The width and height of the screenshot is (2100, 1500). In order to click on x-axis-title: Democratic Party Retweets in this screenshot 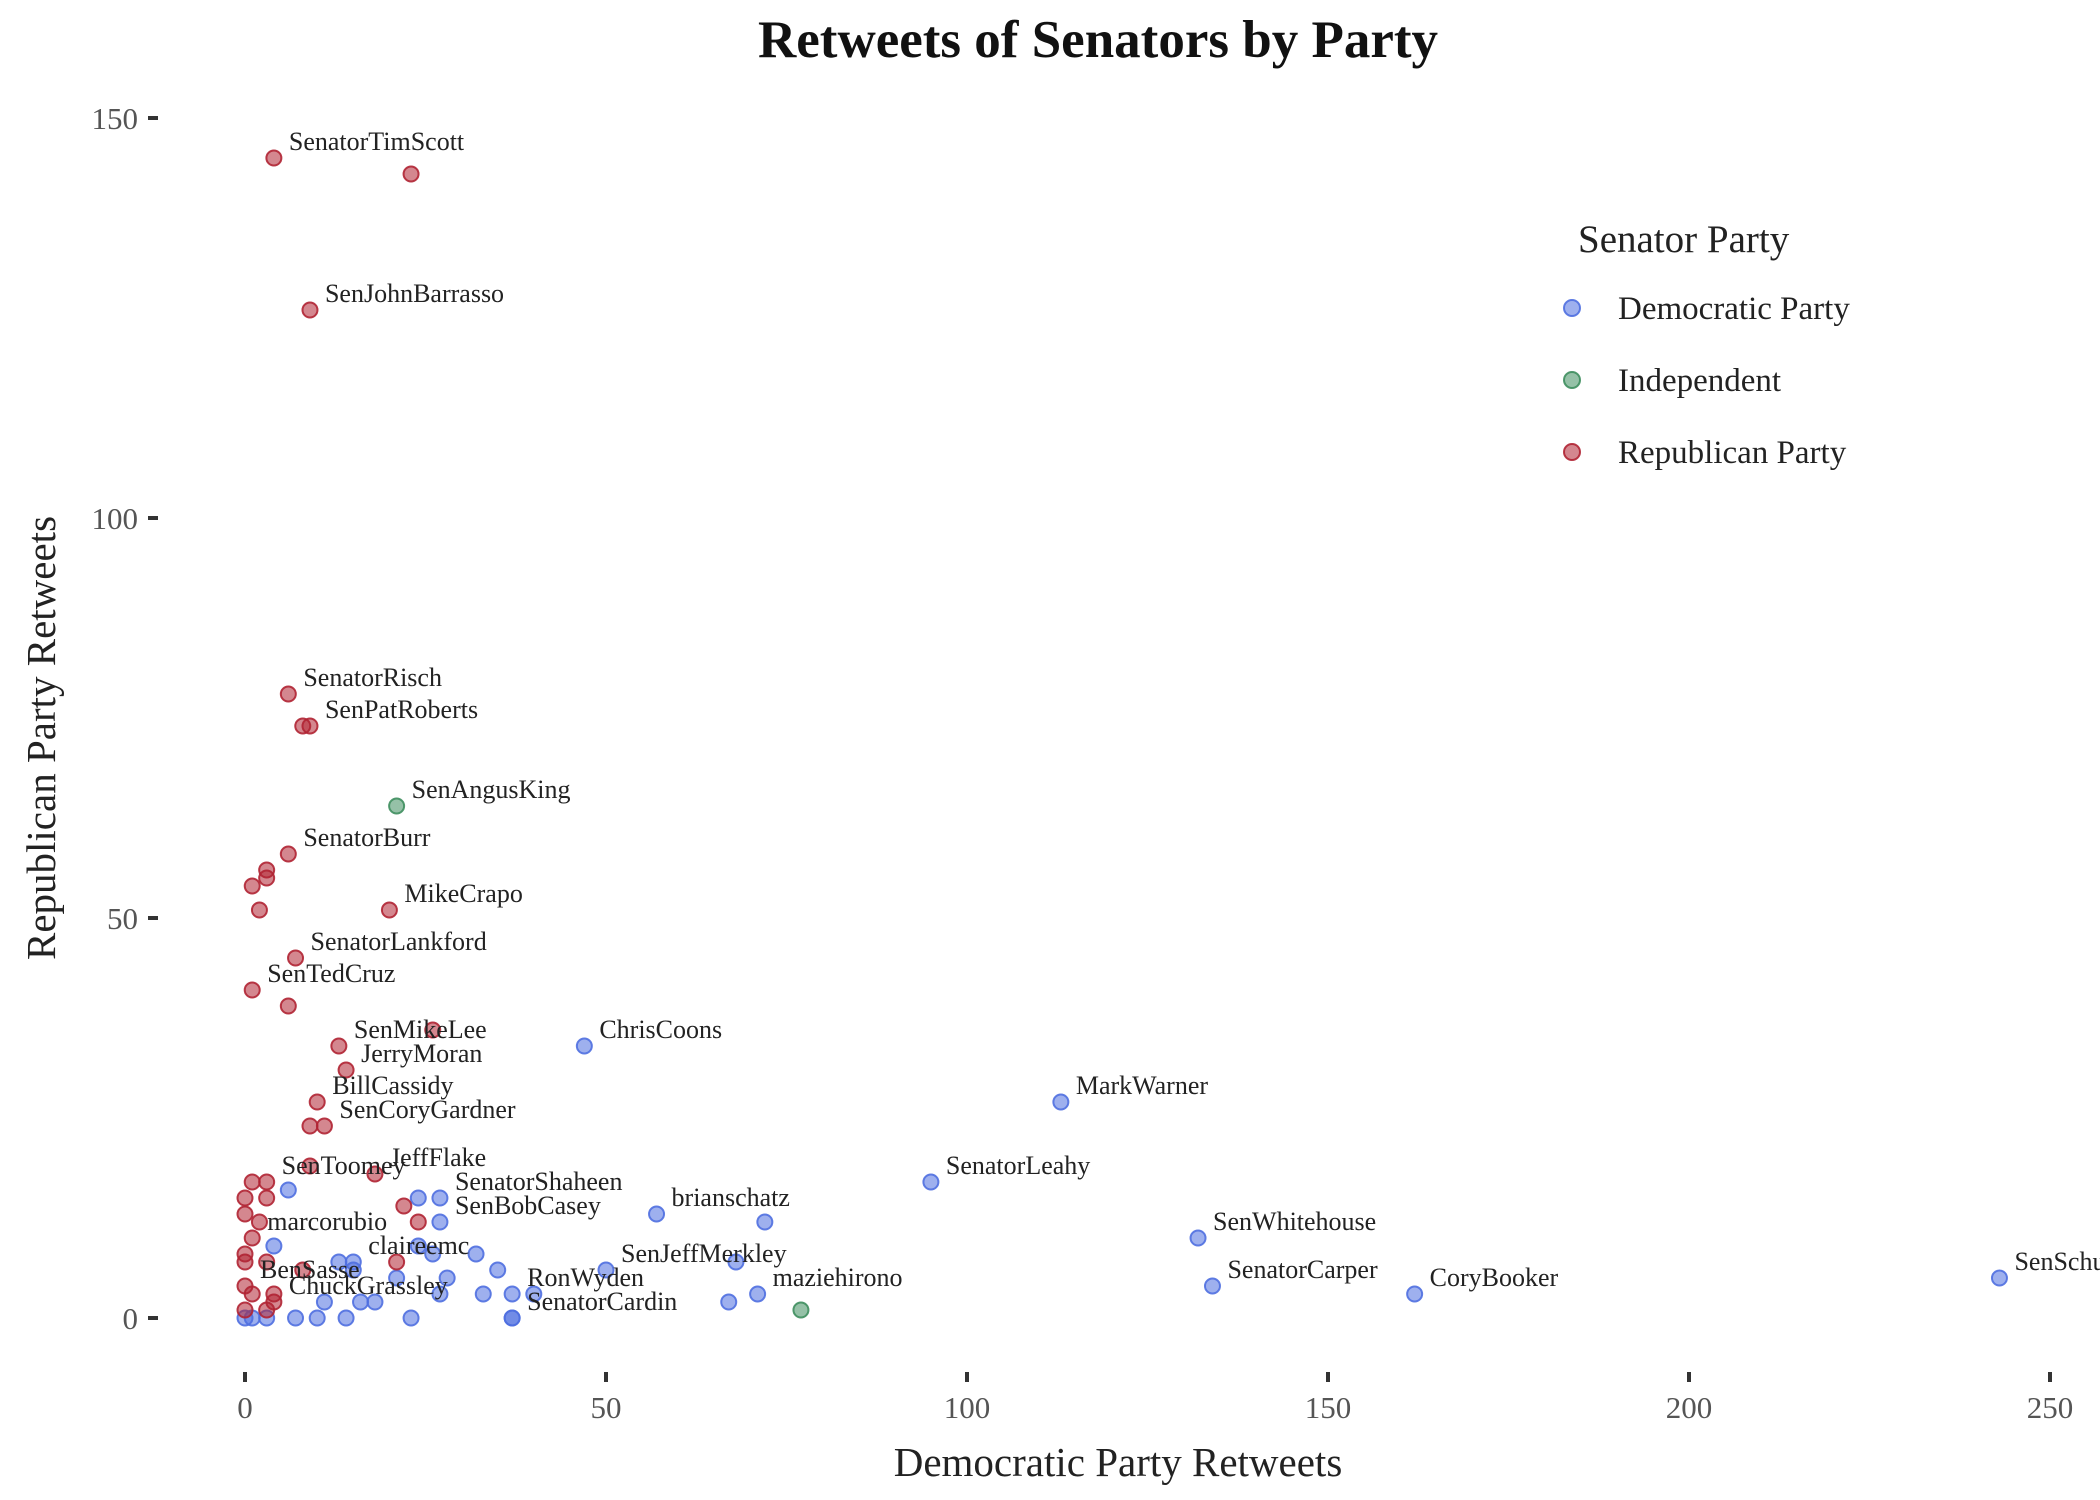, I will do `click(1118, 1462)`.